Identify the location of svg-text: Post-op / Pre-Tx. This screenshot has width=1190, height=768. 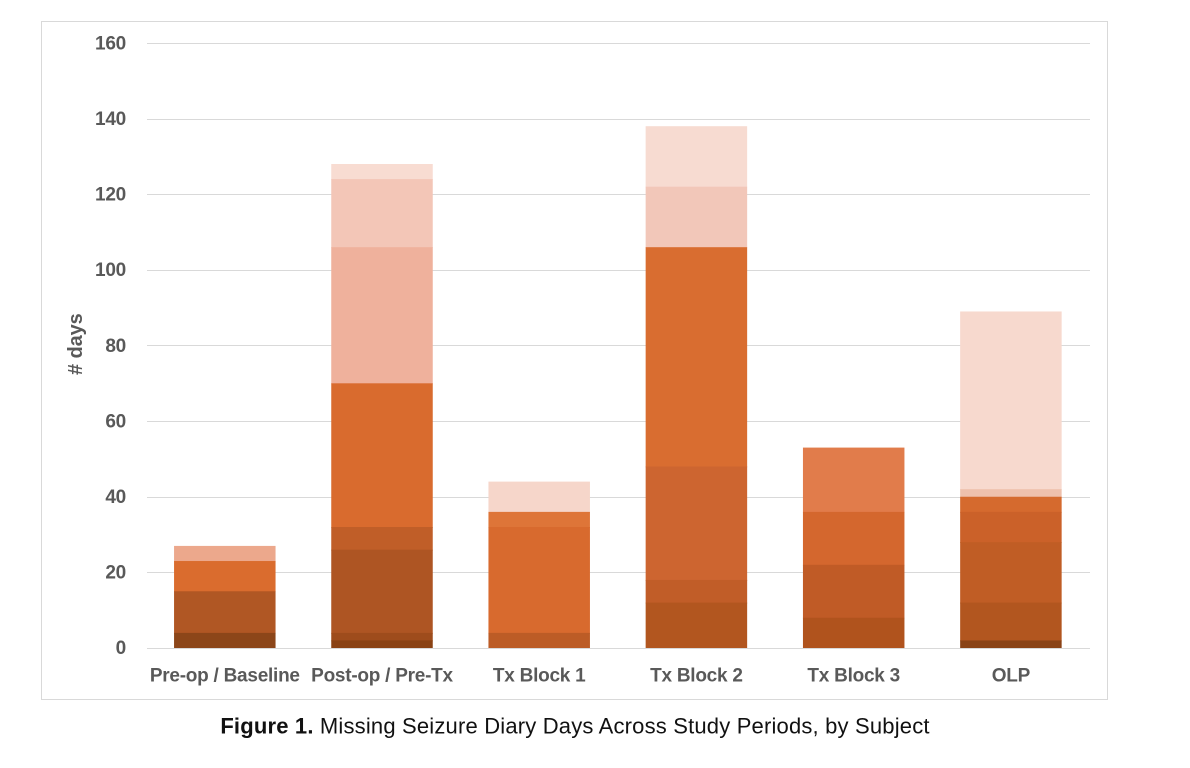
(382, 676).